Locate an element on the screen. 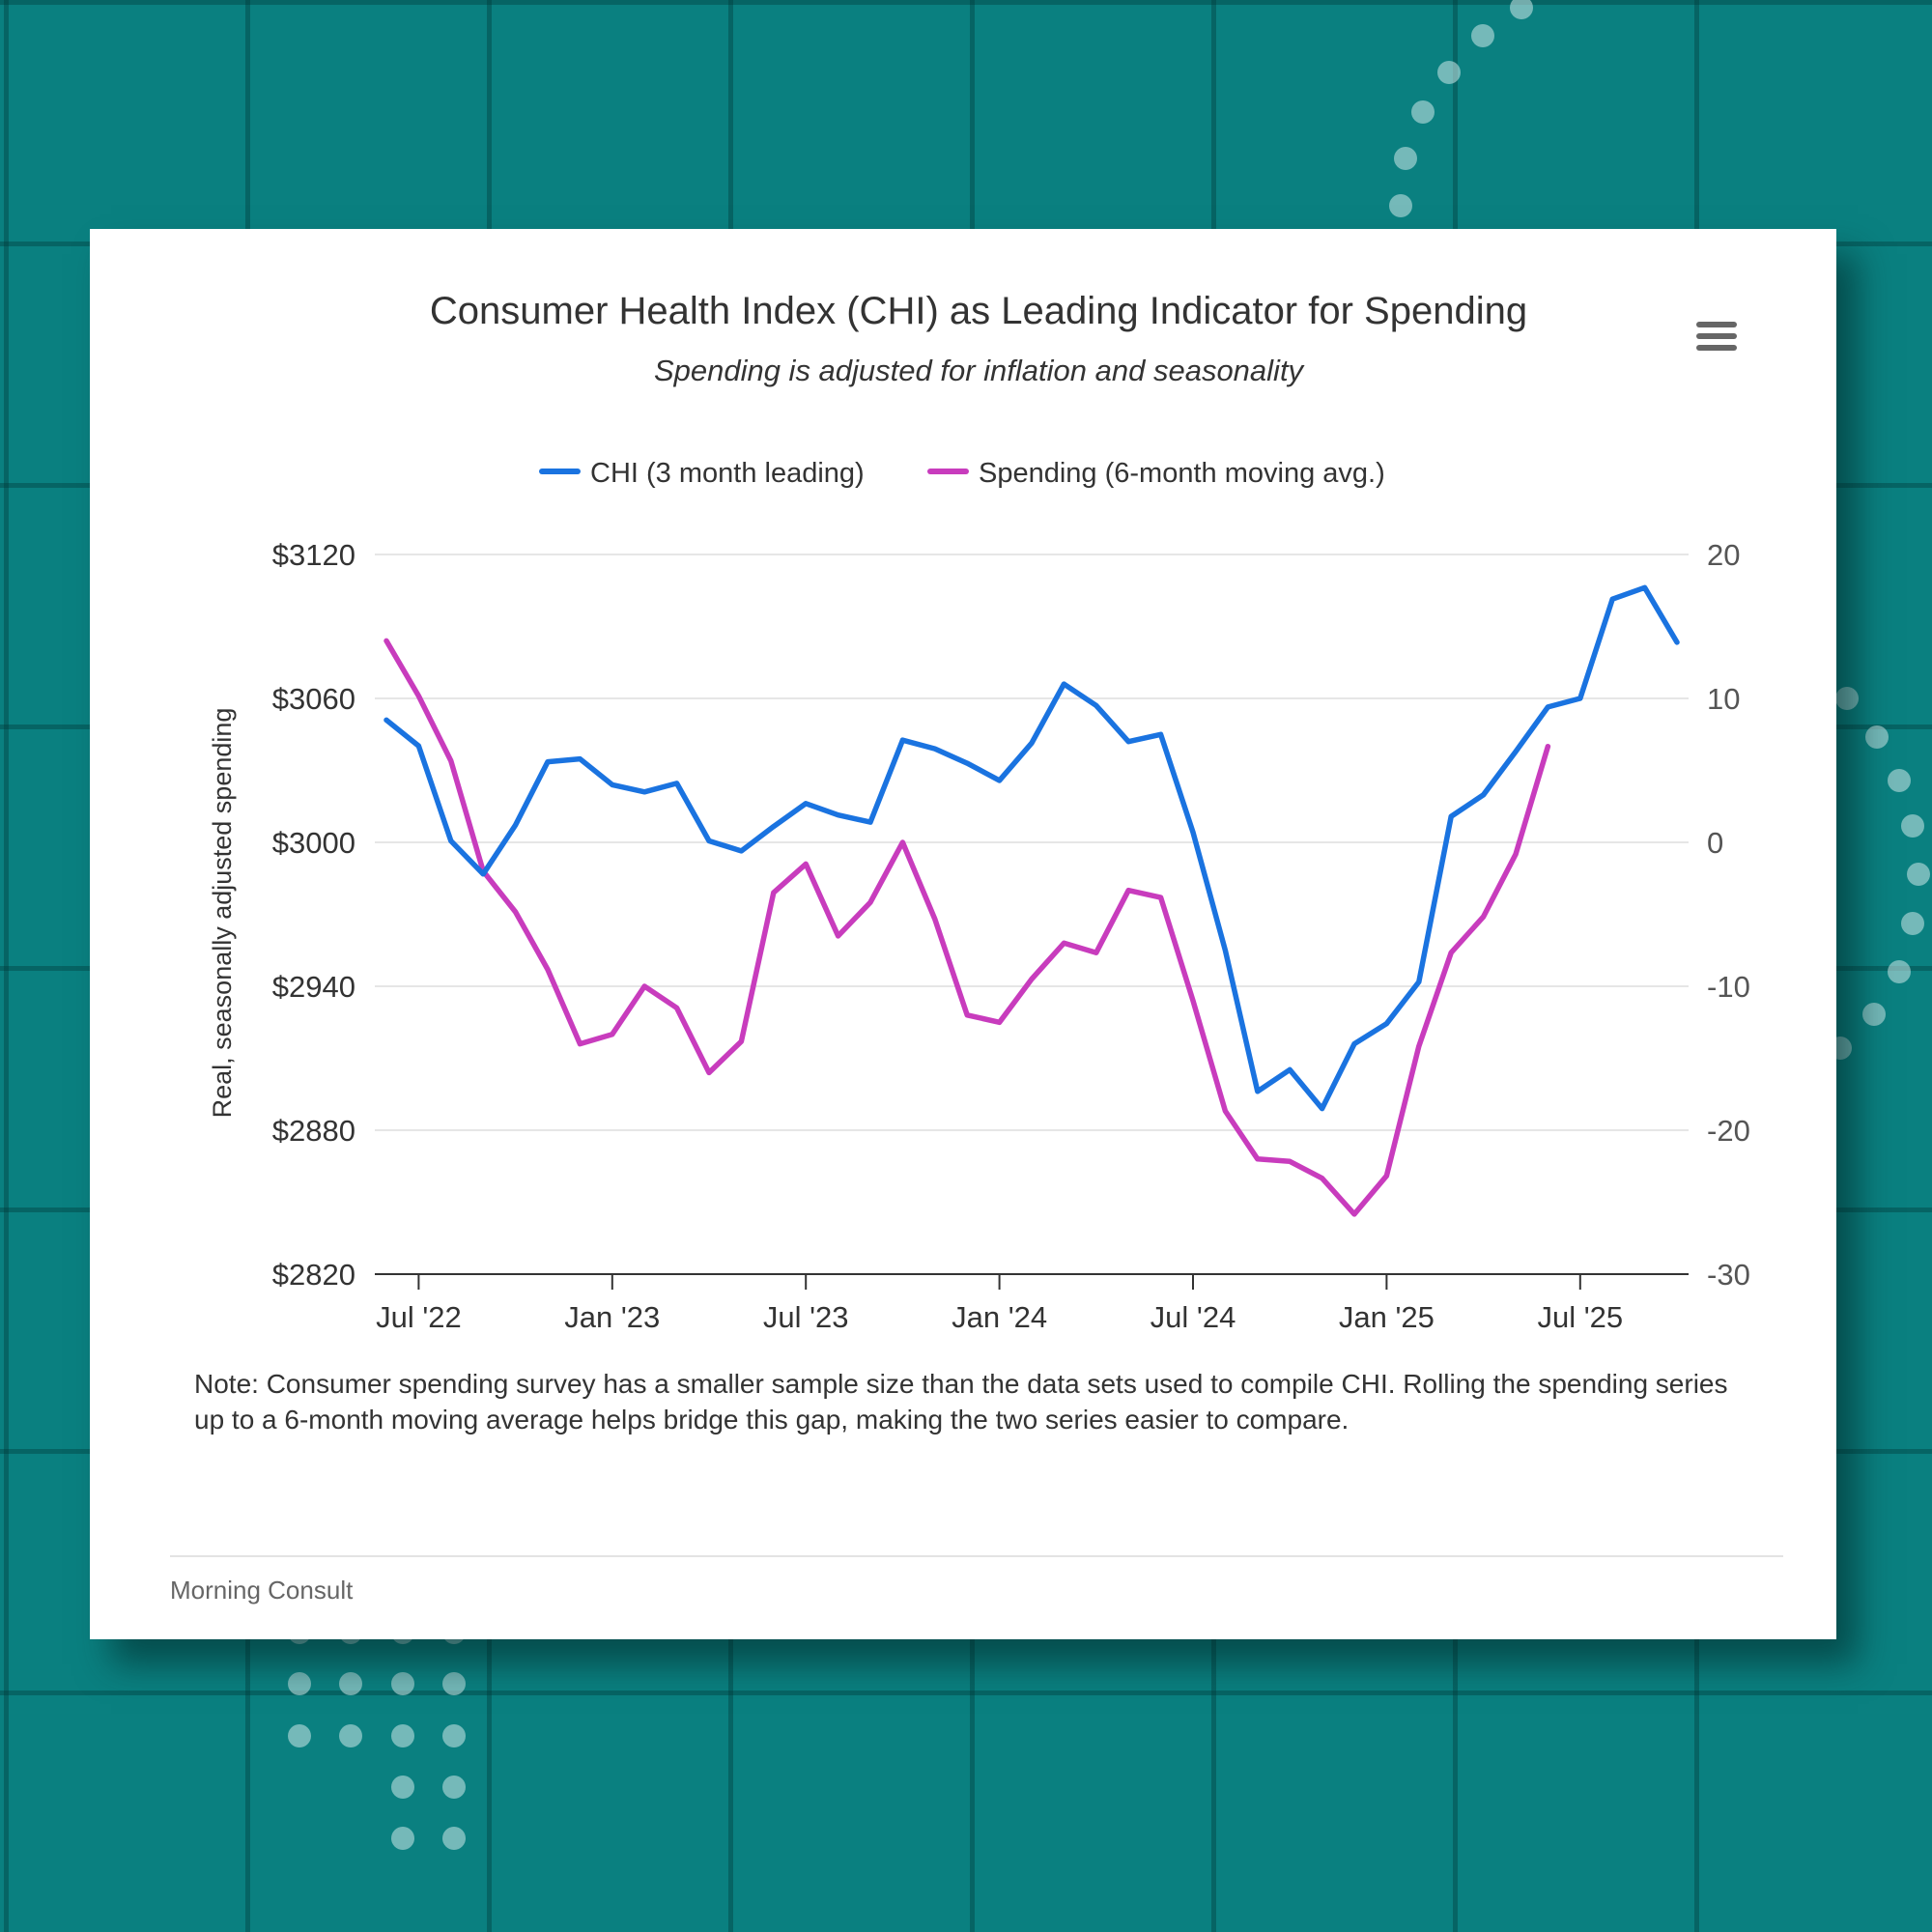 The height and width of the screenshot is (1932, 1932). x-tick-label: Jul '22 is located at coordinates (419, 1317).